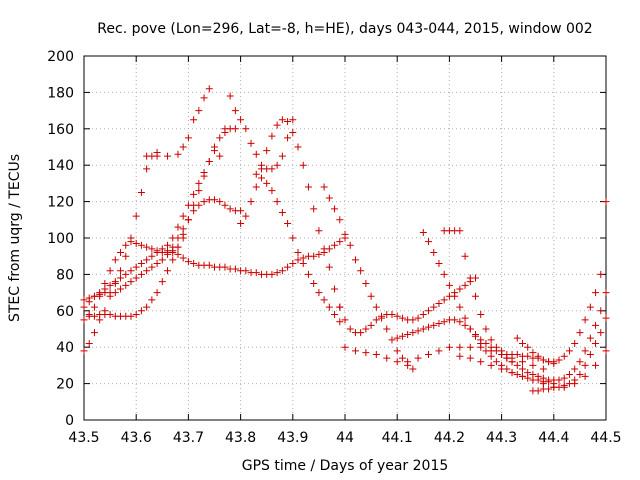  Describe the element at coordinates (65, 312) in the screenshot. I see `y-tick-label: 60` at that location.